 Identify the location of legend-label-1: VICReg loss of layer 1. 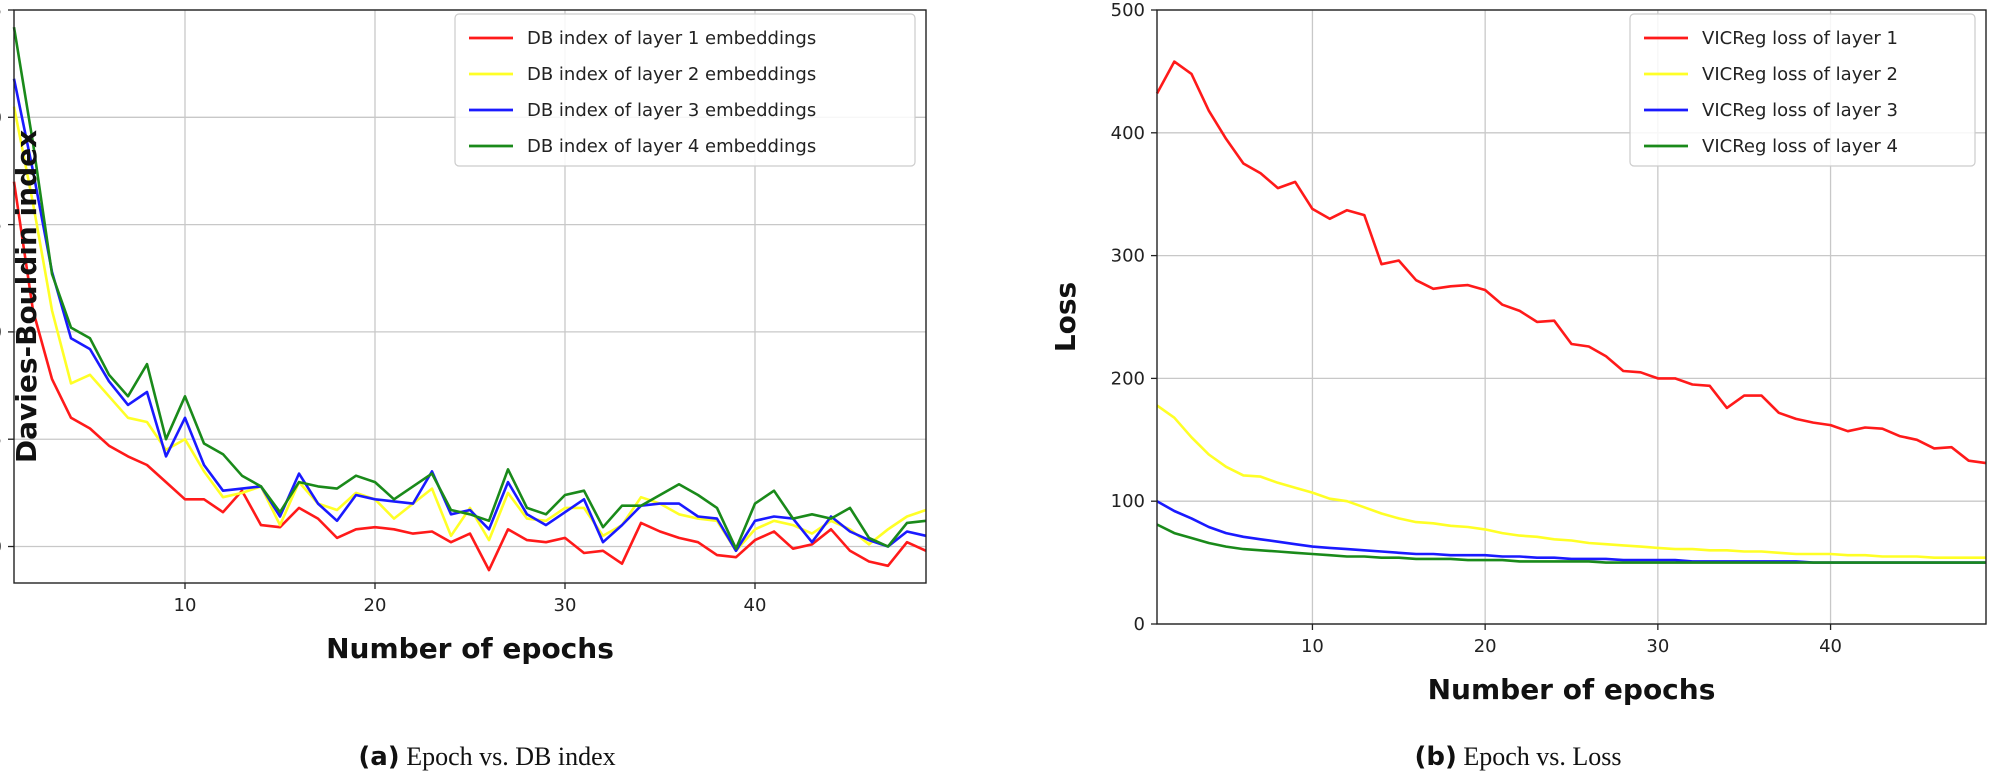
(1800, 38).